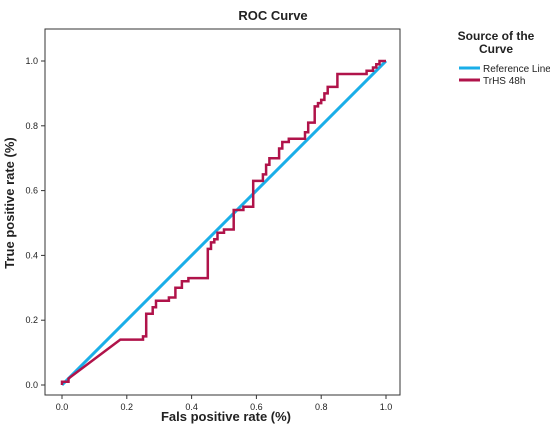  What do you see at coordinates (191, 407) in the screenshot?
I see `x-tick-label: 0.4` at bounding box center [191, 407].